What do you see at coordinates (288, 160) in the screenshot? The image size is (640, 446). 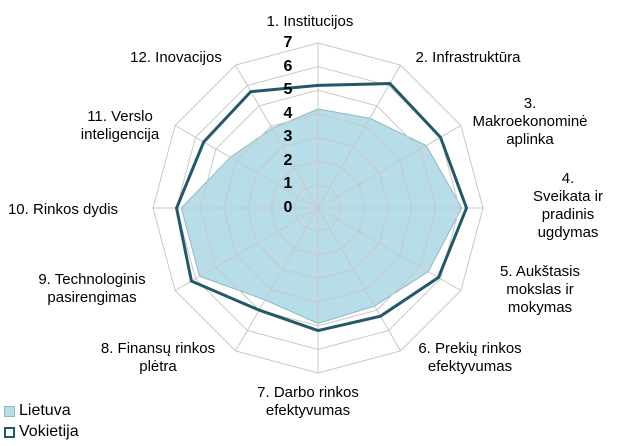 I see `axis-tick-label: 2` at bounding box center [288, 160].